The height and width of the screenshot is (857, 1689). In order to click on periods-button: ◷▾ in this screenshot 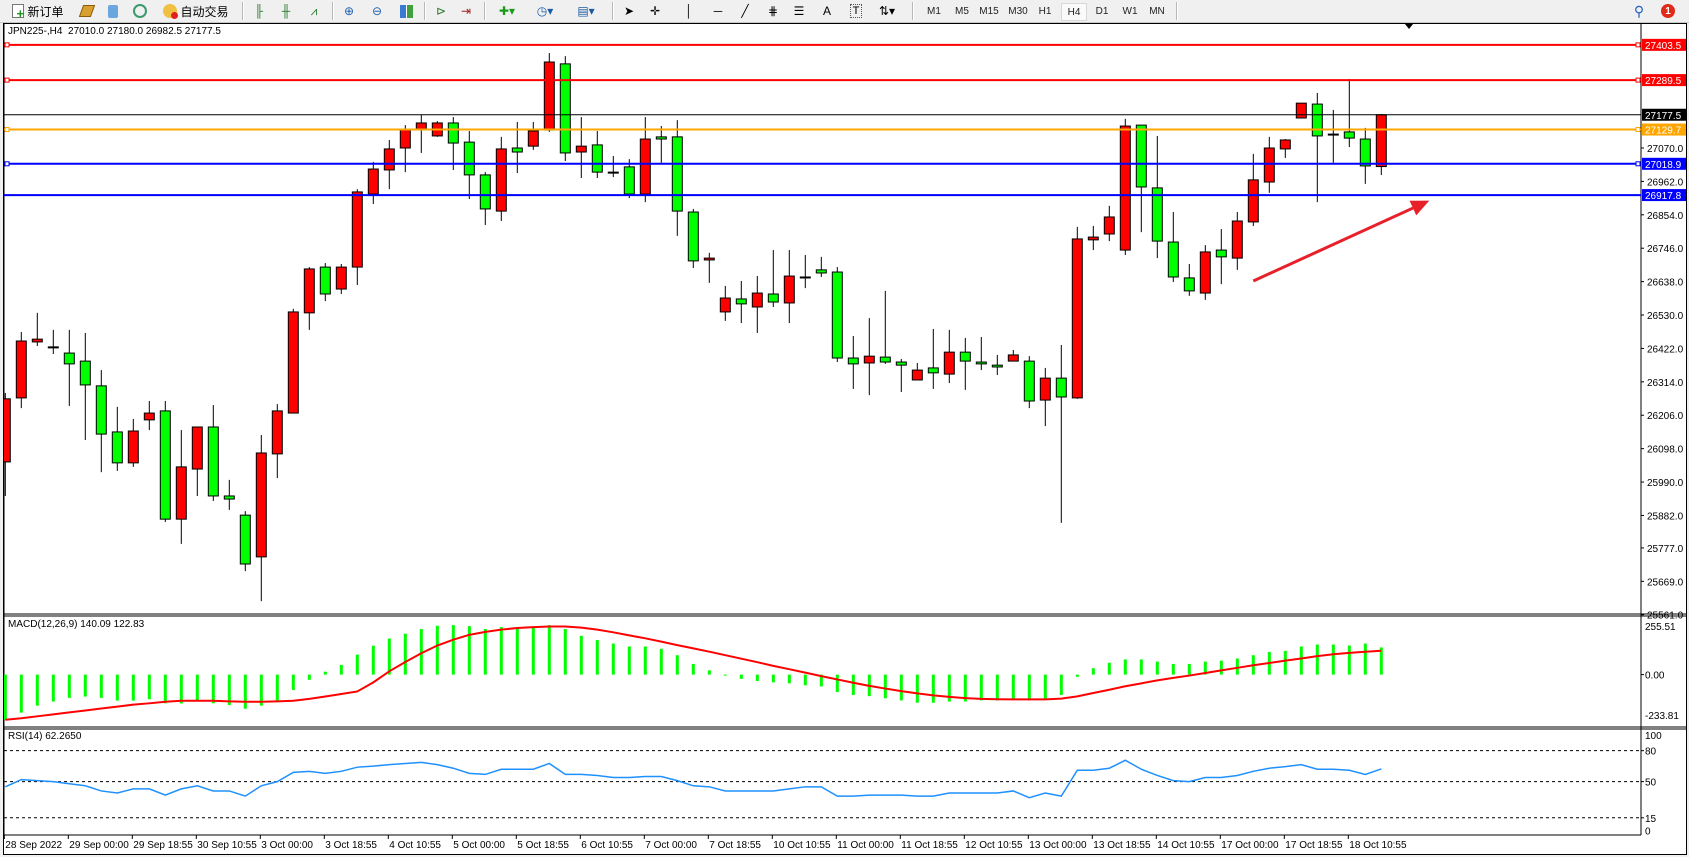, I will do `click(545, 11)`.